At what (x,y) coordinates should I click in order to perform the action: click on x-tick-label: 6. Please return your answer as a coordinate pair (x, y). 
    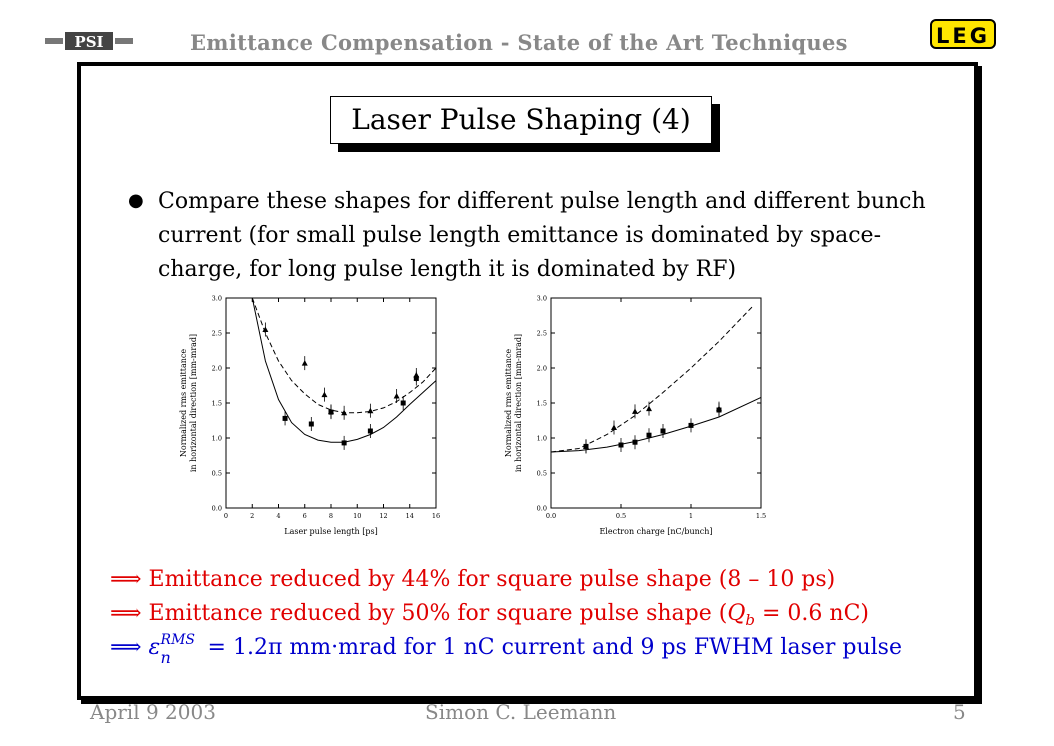
    Looking at the image, I should click on (305, 516).